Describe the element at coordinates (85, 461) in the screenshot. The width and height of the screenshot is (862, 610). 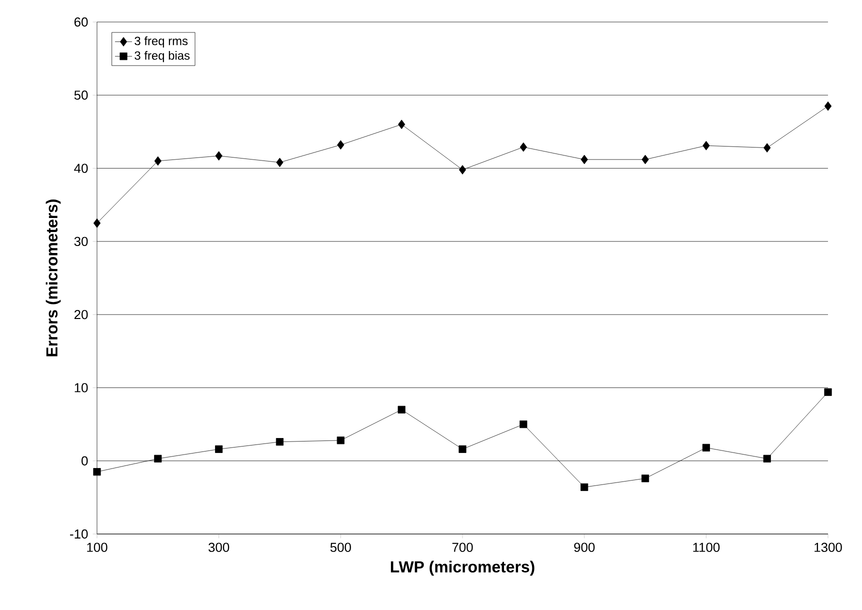
I see `y-tick-label: 0` at that location.